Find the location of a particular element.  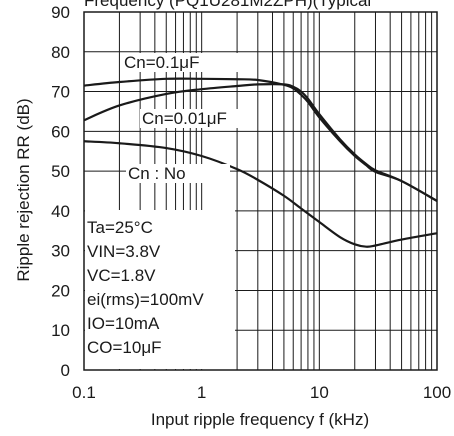

y-tick-label: 40 is located at coordinates (60, 211).